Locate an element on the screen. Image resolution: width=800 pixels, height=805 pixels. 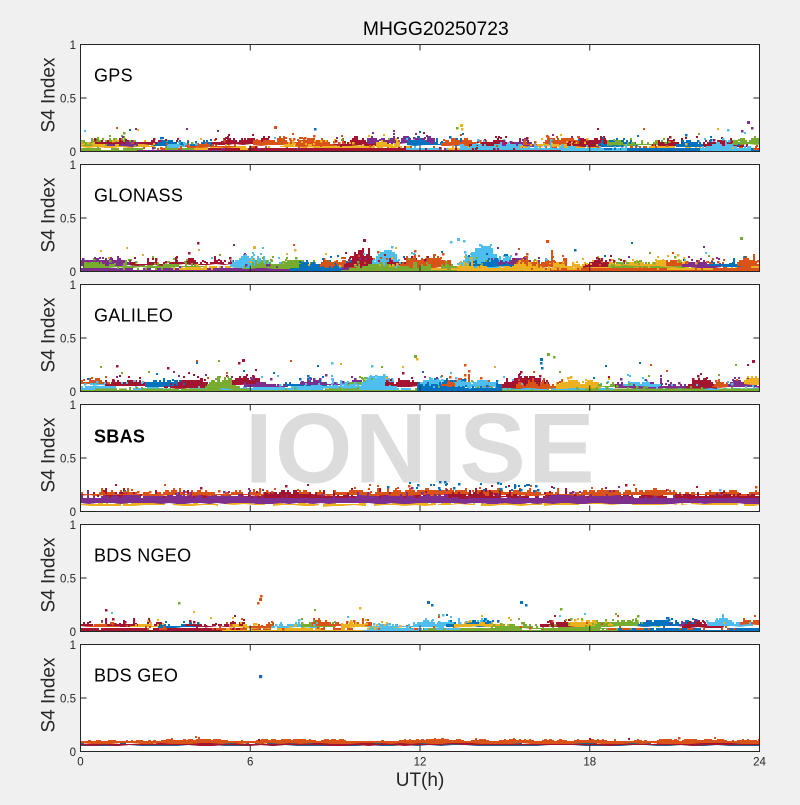
svg-text: BDS NGEO is located at coordinates (142, 556).